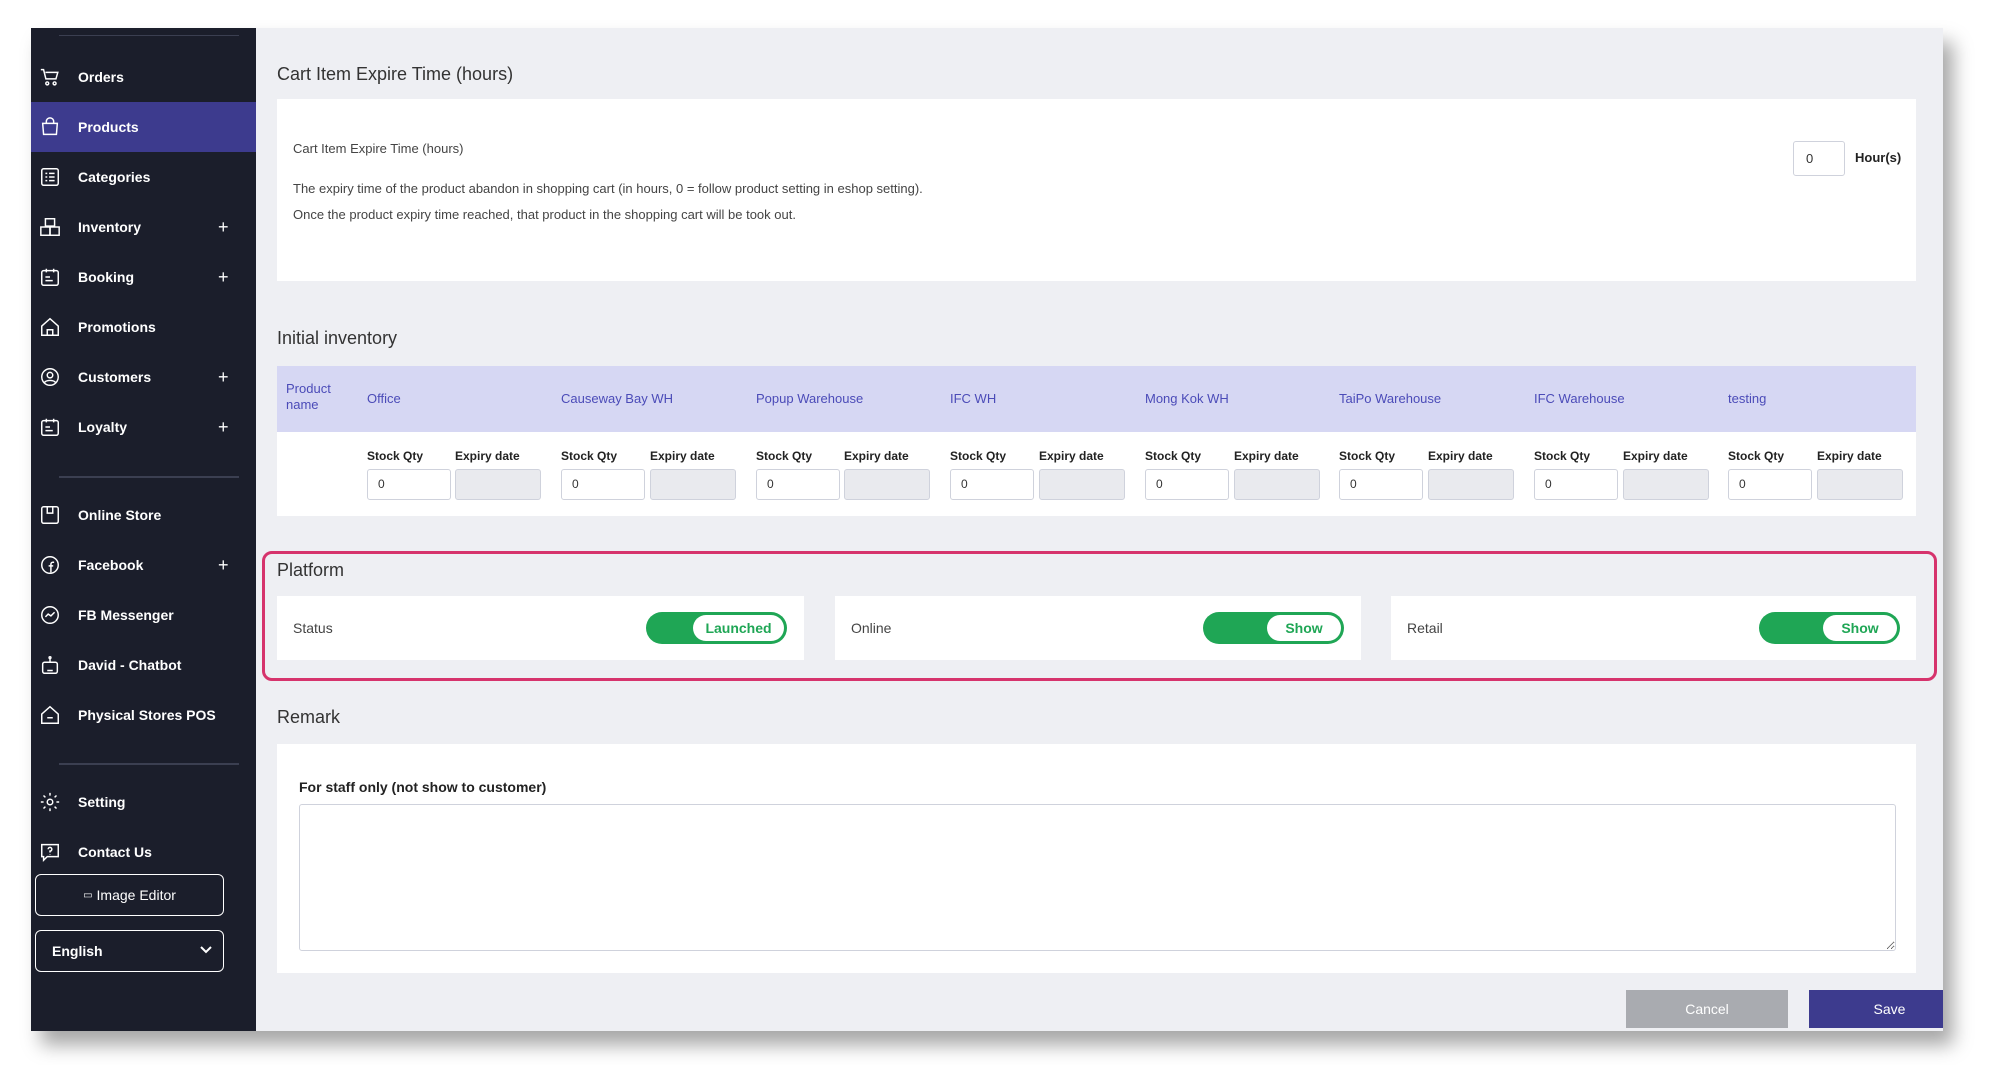 The height and width of the screenshot is (1065, 1999). I want to click on messenger-icon, so click(50, 615).